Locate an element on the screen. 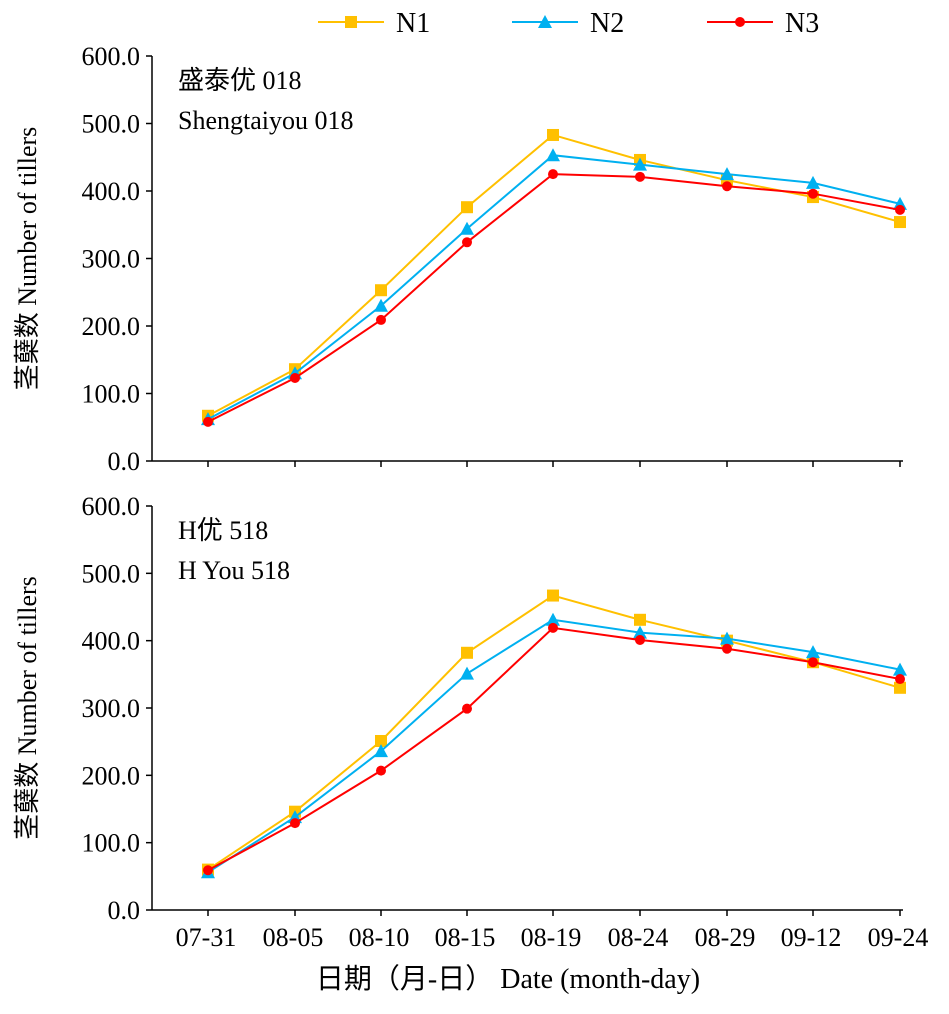 This screenshot has width=949, height=1014. x-axis-label: 日期（月-日） Date (month-day) is located at coordinates (508, 979).